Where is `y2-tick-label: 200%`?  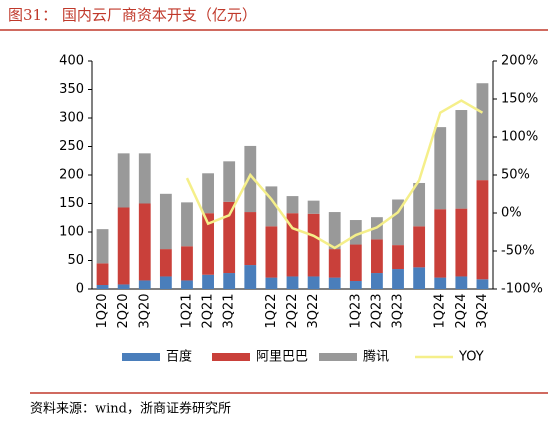 y2-tick-label: 200% is located at coordinates (519, 61).